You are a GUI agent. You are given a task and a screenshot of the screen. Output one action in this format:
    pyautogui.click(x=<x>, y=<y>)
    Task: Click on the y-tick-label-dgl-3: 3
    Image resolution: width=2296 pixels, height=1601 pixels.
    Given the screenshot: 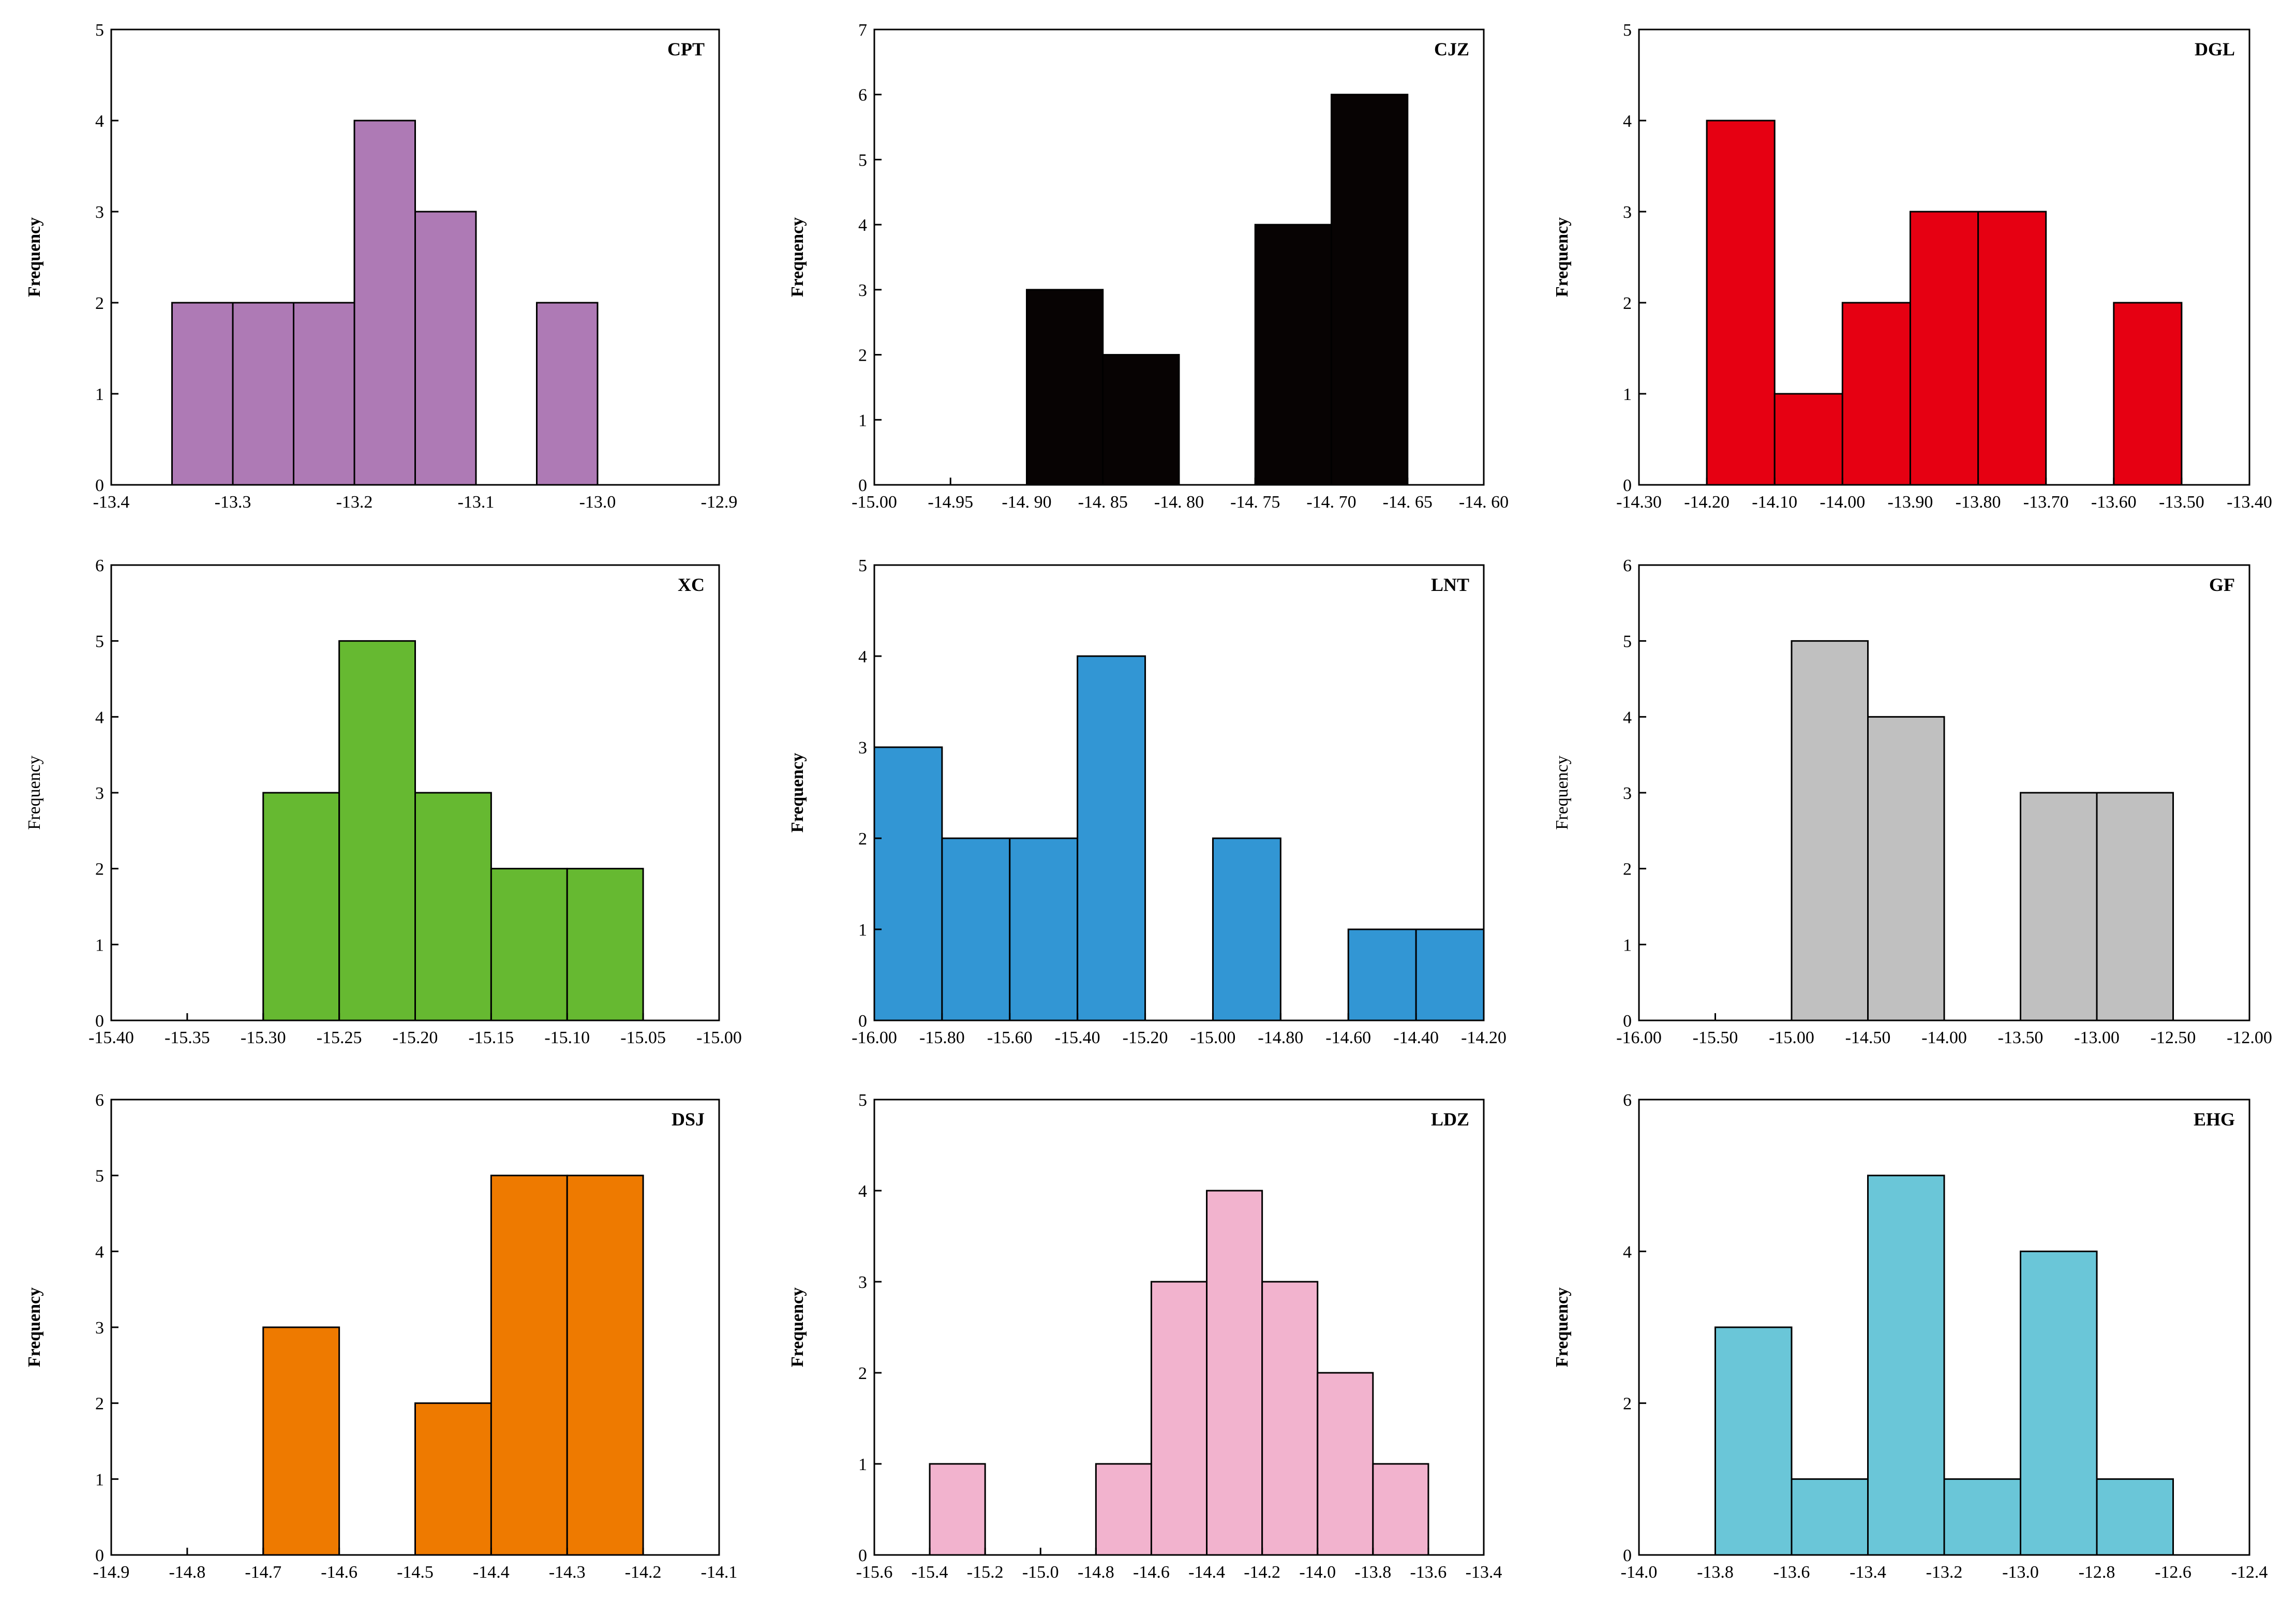 What is the action you would take?
    pyautogui.click(x=1627, y=213)
    